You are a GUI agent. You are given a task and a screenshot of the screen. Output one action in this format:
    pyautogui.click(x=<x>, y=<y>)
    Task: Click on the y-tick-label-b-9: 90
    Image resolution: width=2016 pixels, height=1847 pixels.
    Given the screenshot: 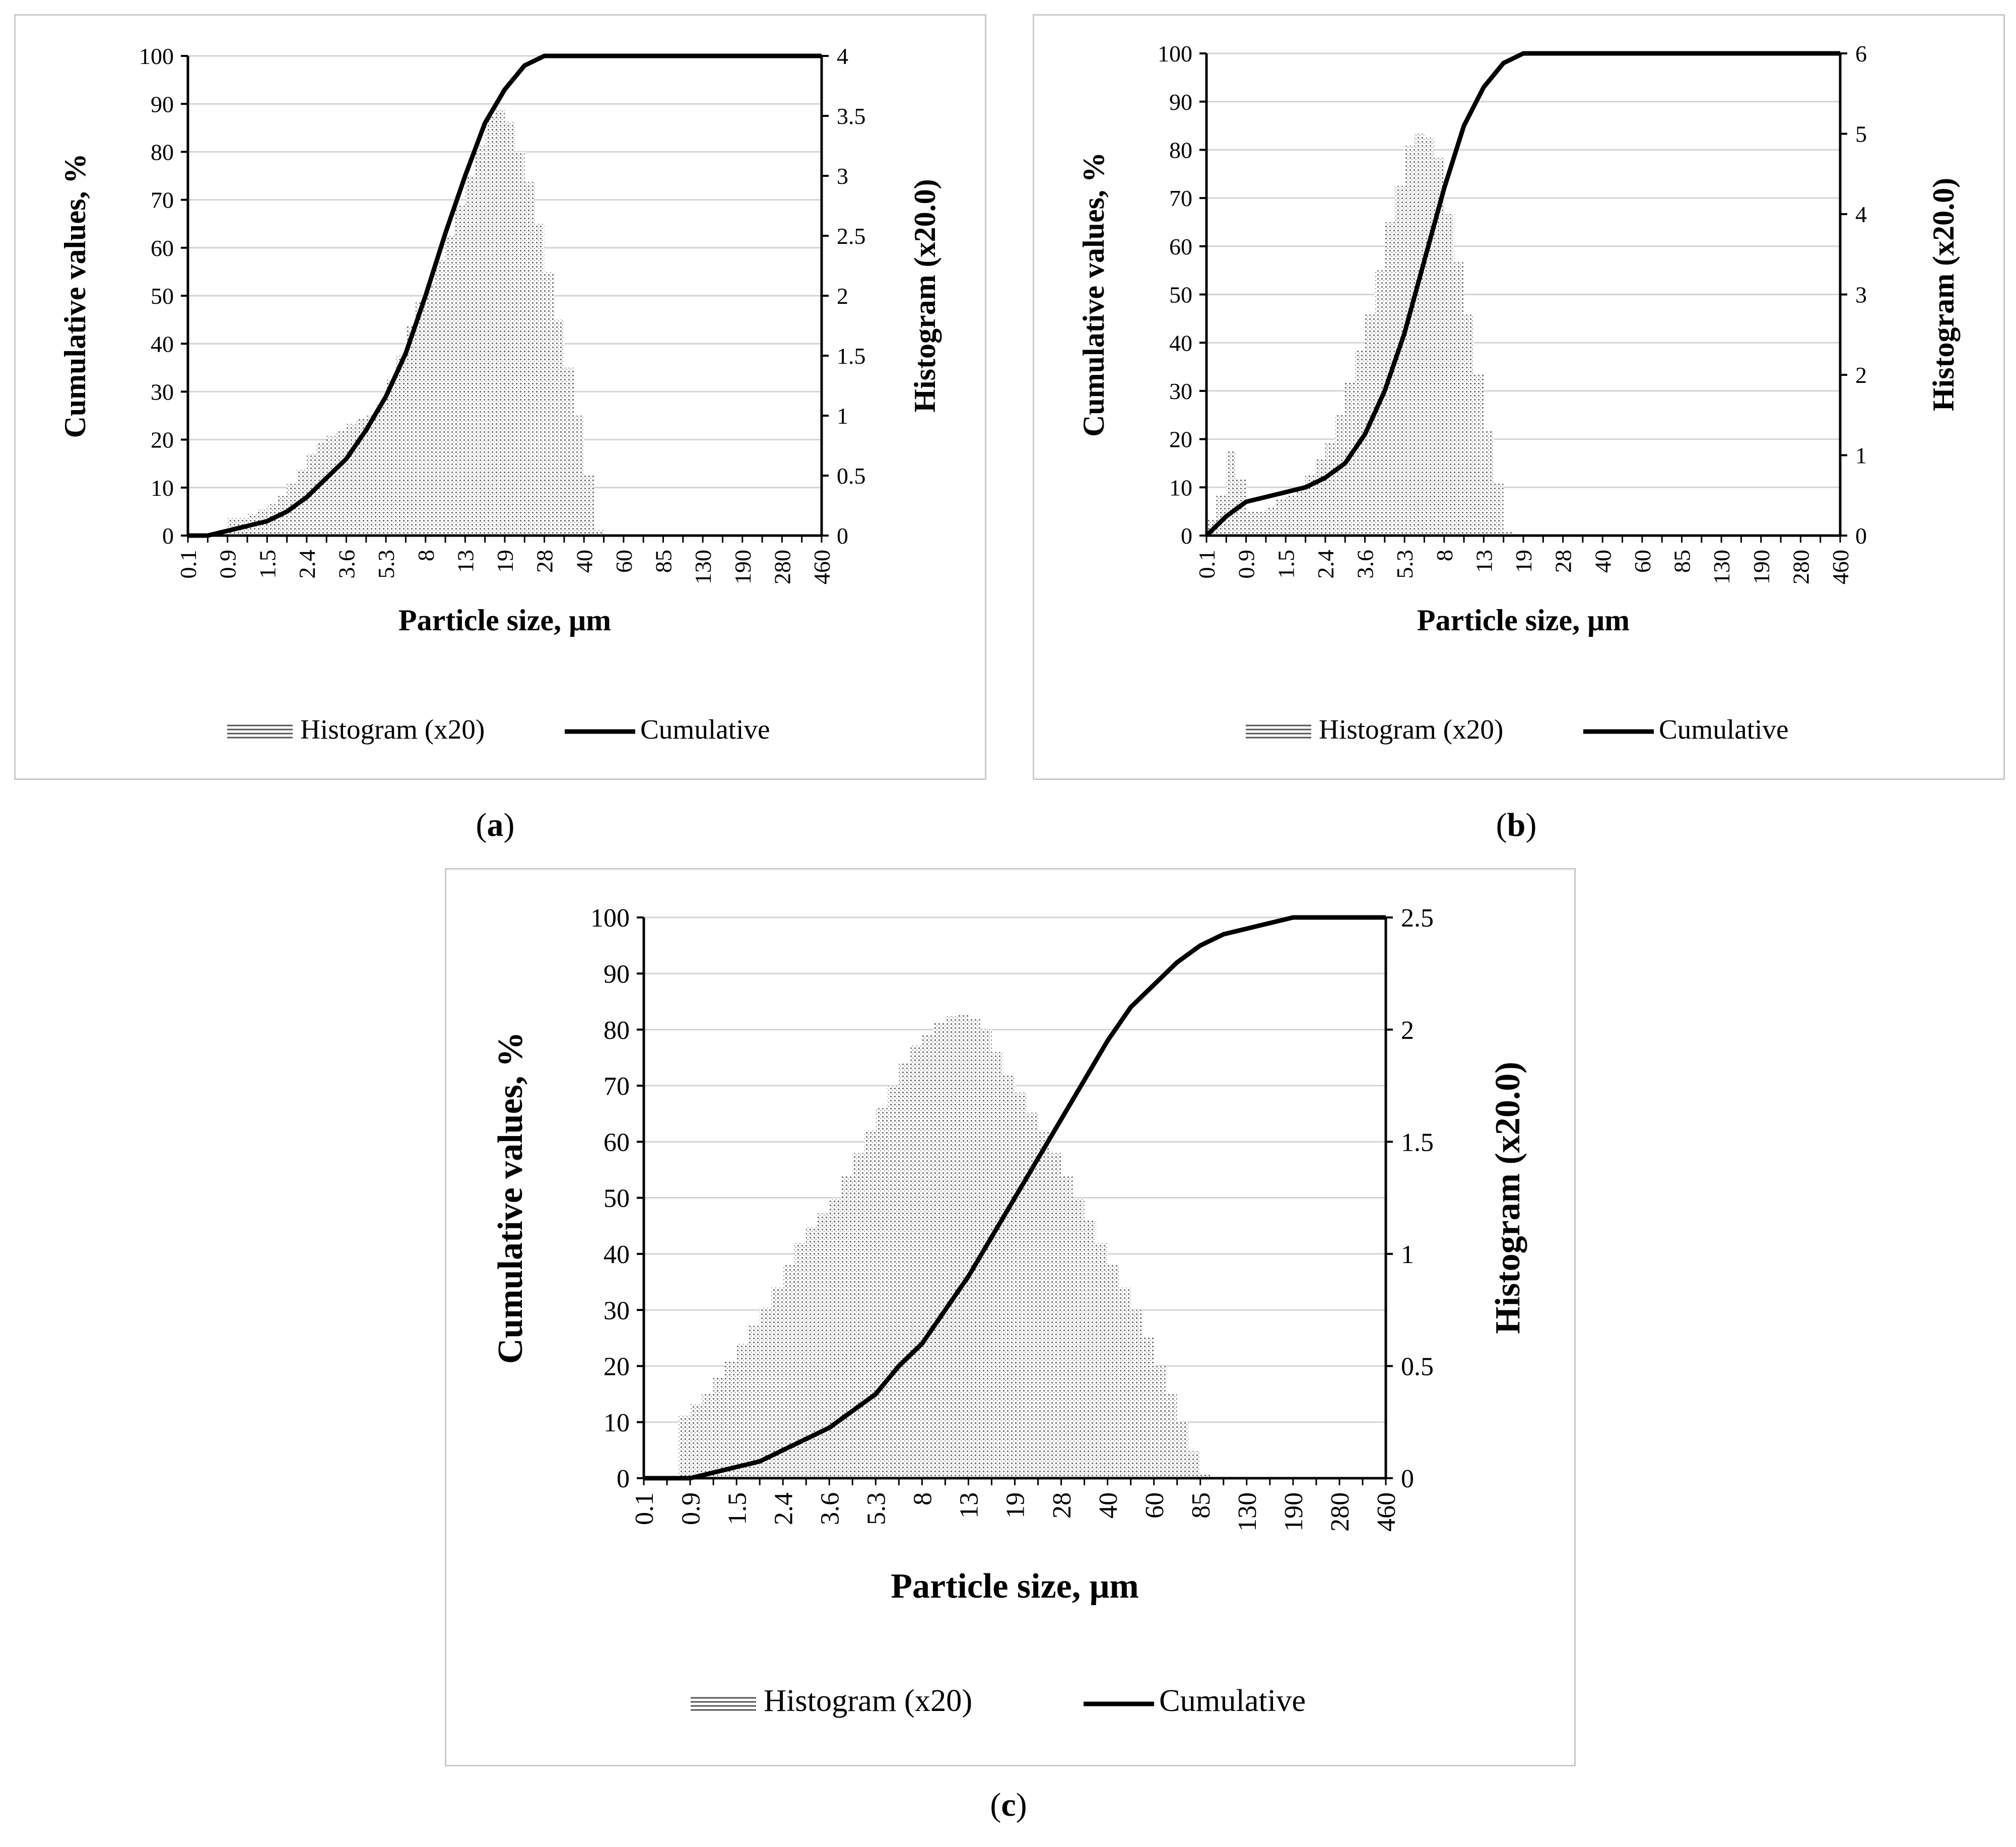 What is the action you would take?
    pyautogui.click(x=1180, y=102)
    